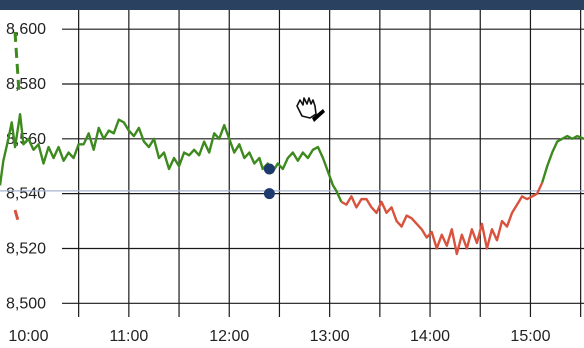  What do you see at coordinates (229, 335) in the screenshot?
I see `x-tick-label: 12:00` at bounding box center [229, 335].